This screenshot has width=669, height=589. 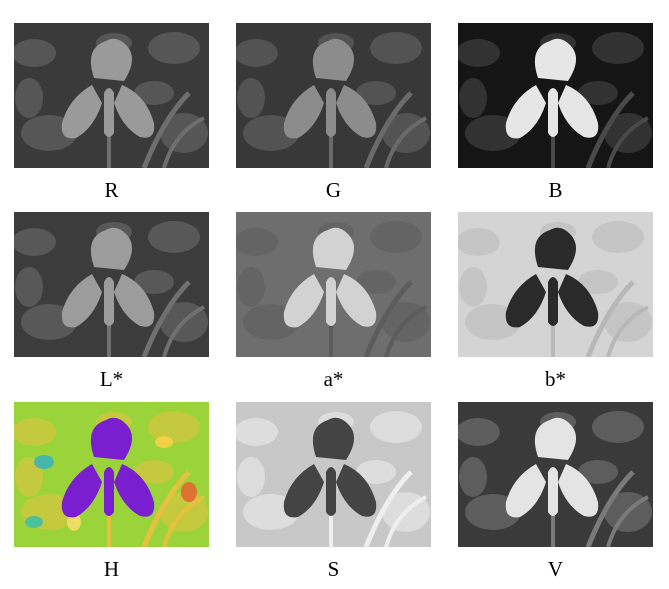 I want to click on channel-image-b-star, so click(x=555, y=284).